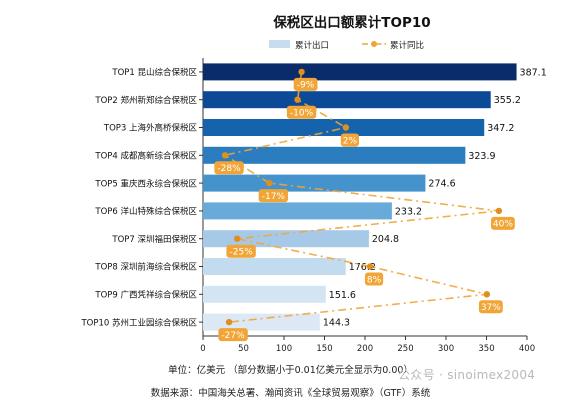  Describe the element at coordinates (145, 211) in the screenshot. I see `category-label: TOP6 洋山特殊综合保税区` at that location.